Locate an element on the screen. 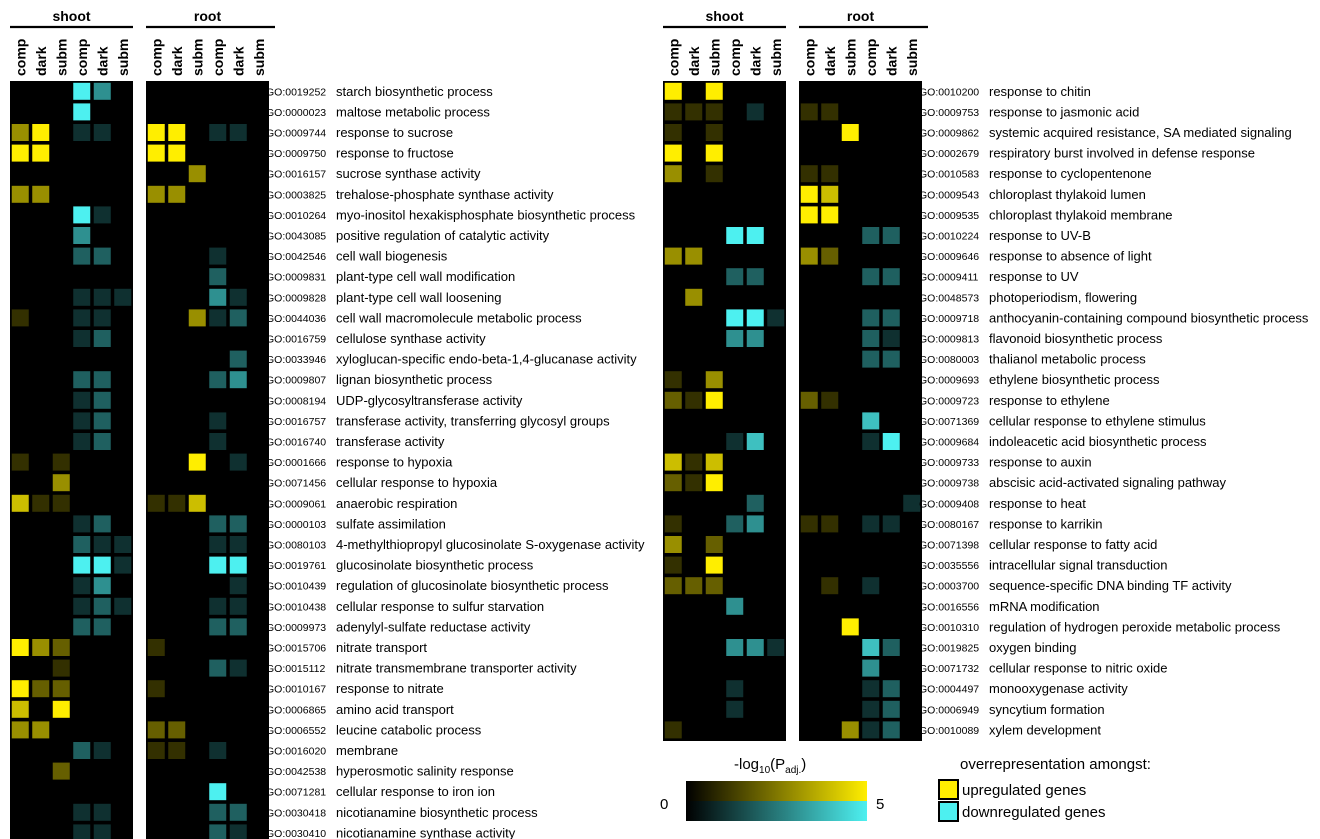 The width and height of the screenshot is (1320, 839). go-term: trehalose-phosphate synthase activity is located at coordinates (445, 194).